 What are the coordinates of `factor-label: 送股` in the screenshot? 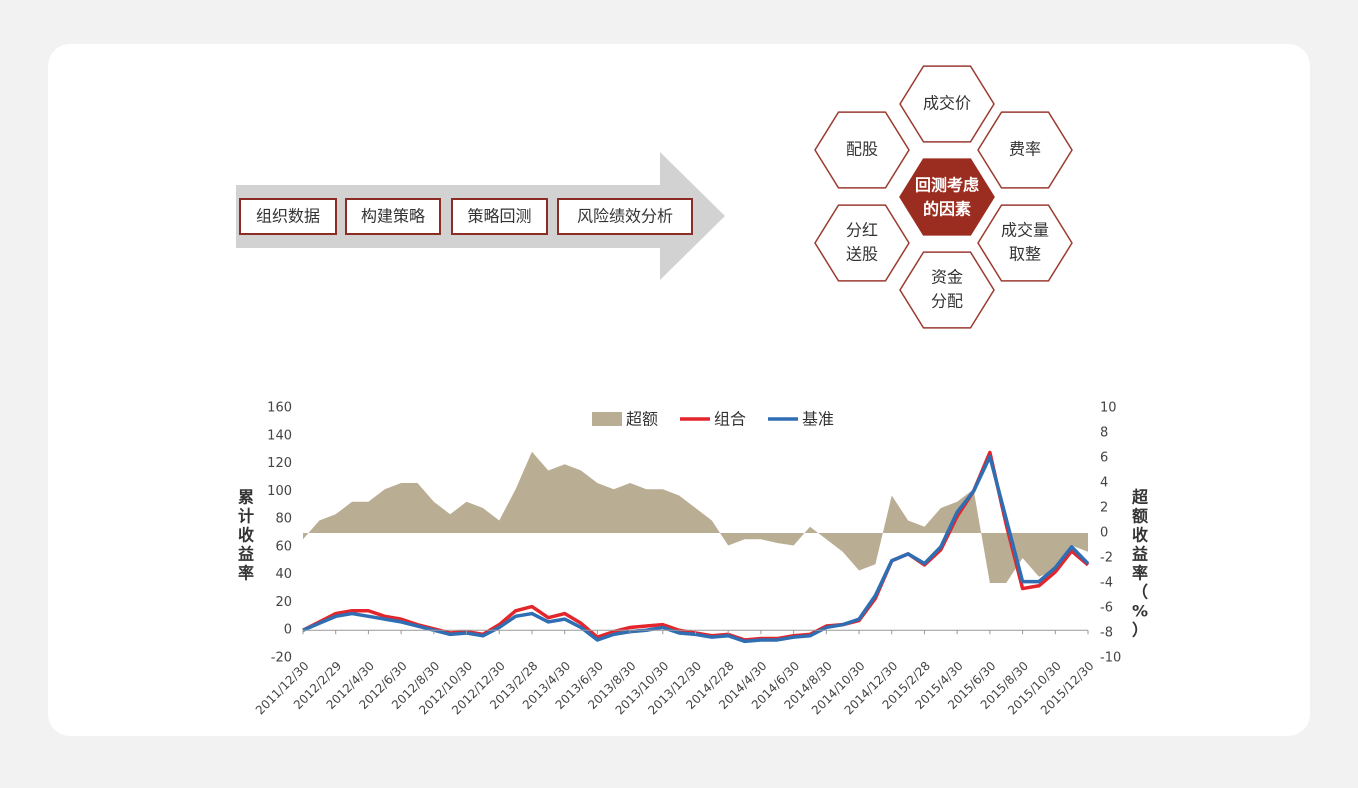 It's located at (862, 254).